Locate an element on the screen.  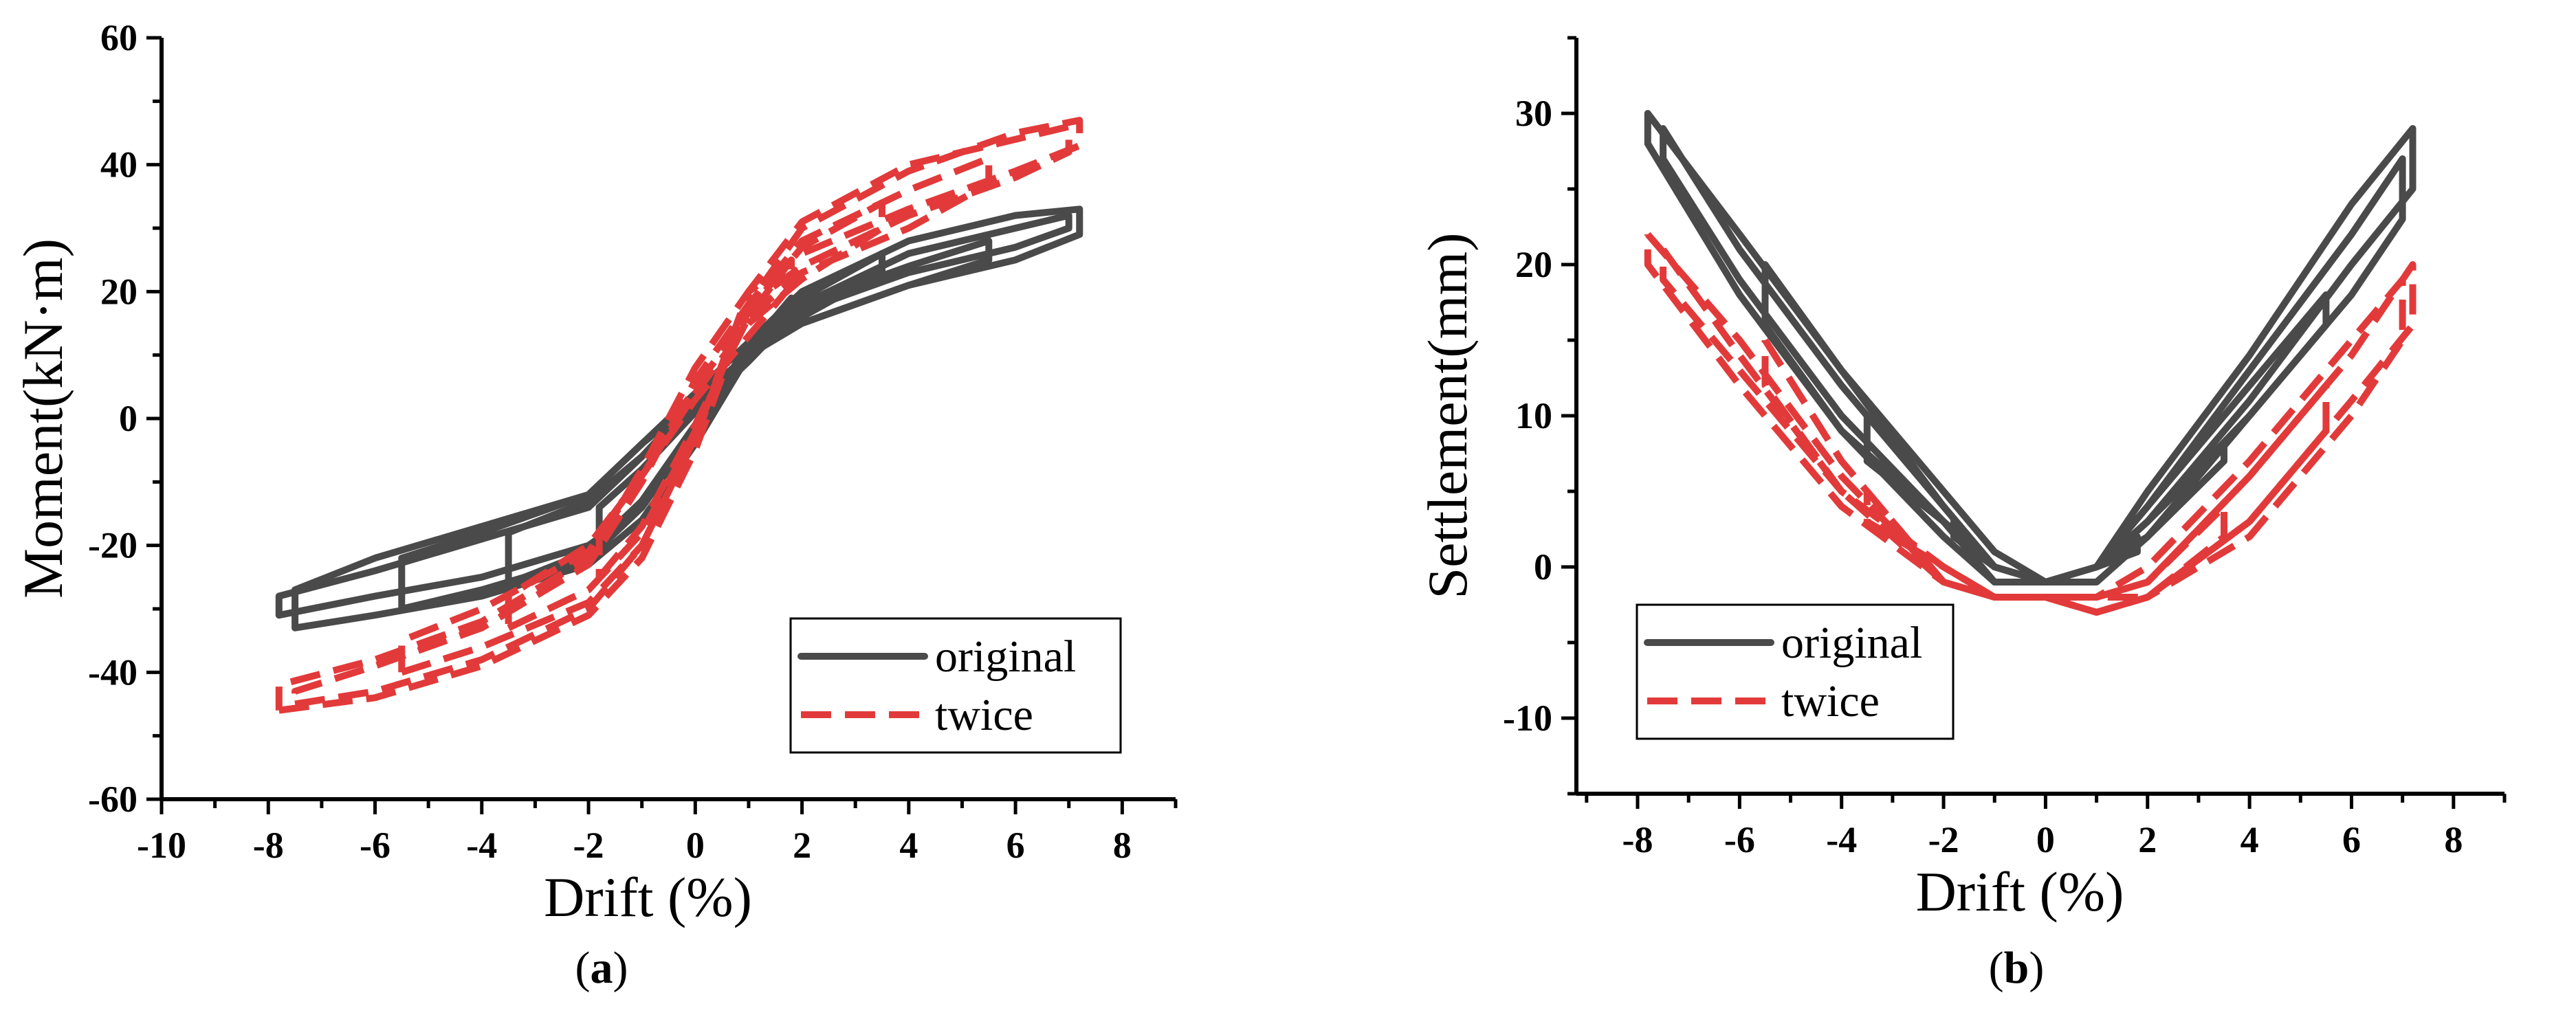
y-tick-label: -20 is located at coordinates (112, 545).